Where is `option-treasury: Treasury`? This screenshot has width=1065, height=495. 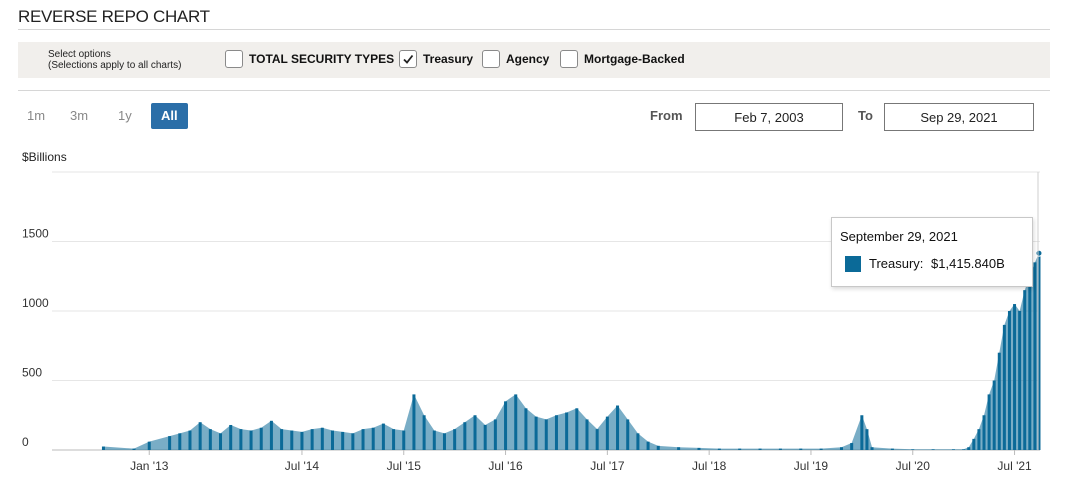 option-treasury: Treasury is located at coordinates (436, 59).